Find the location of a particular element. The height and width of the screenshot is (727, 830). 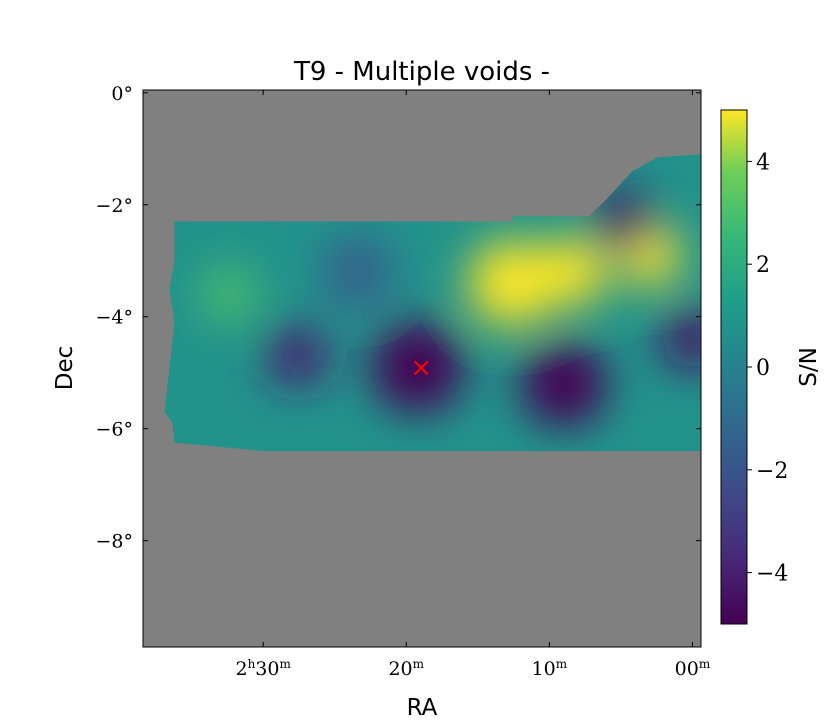

y-tick-label: −2° is located at coordinates (114, 206).